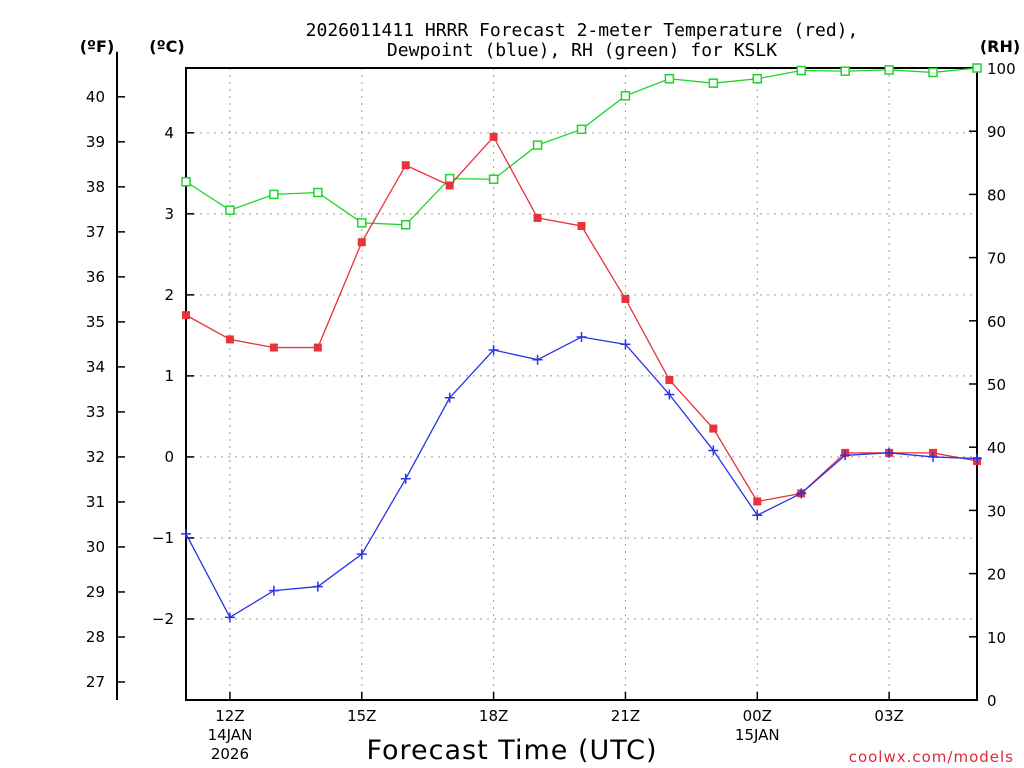 The width and height of the screenshot is (1024, 768). I want to click on x-tick-label: 03Z, so click(888, 716).